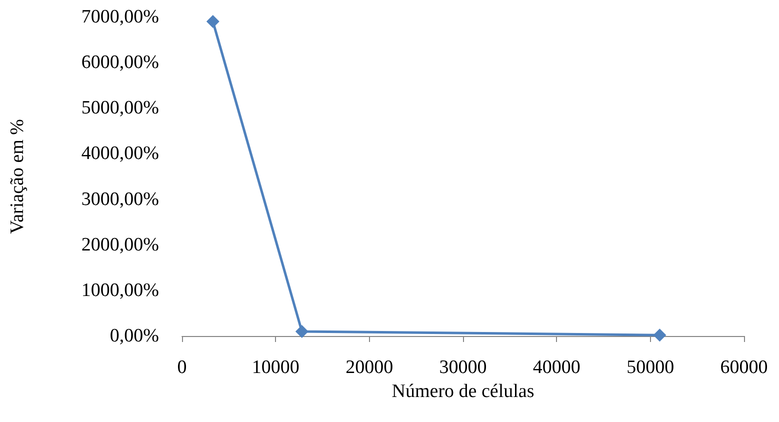 This screenshot has height=422, width=779. I want to click on y-tick-label: 5000,00%, so click(120, 108).